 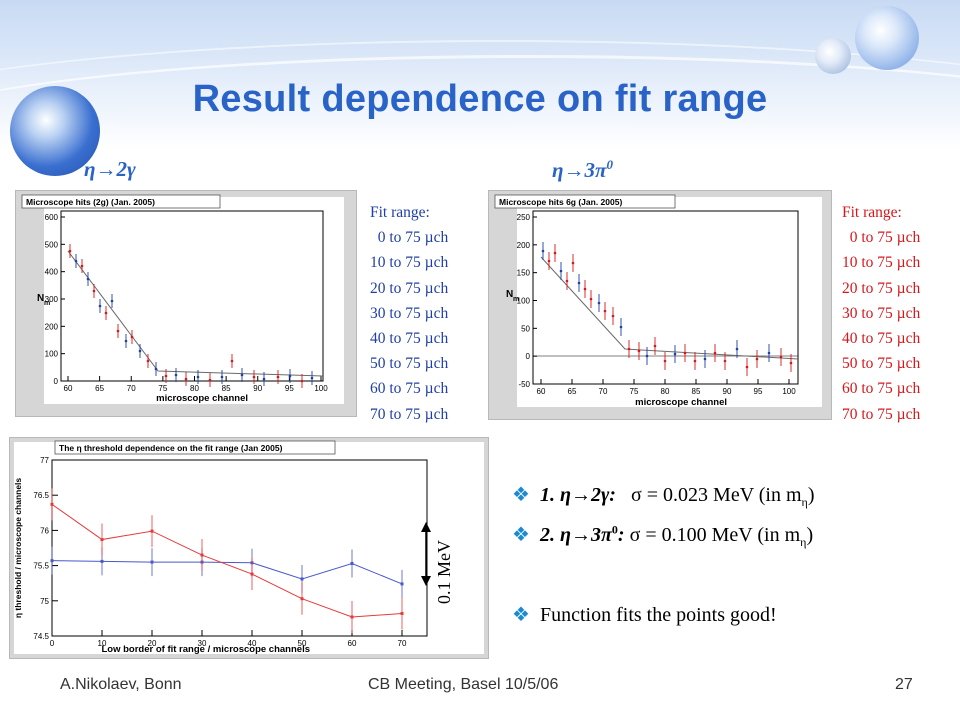 What do you see at coordinates (194, 300) in the screenshot?
I see `plot-2g-canvas` at bounding box center [194, 300].